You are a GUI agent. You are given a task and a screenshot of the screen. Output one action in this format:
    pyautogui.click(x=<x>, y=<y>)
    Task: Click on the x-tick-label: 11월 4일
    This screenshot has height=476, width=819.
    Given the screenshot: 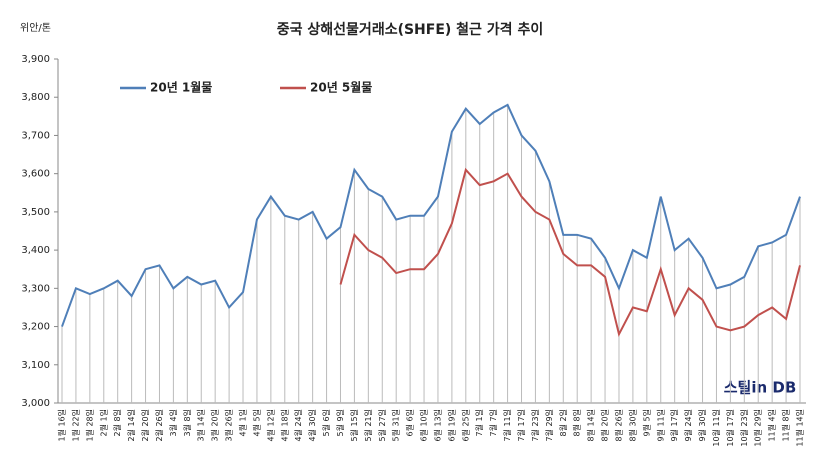 What is the action you would take?
    pyautogui.click(x=772, y=425)
    